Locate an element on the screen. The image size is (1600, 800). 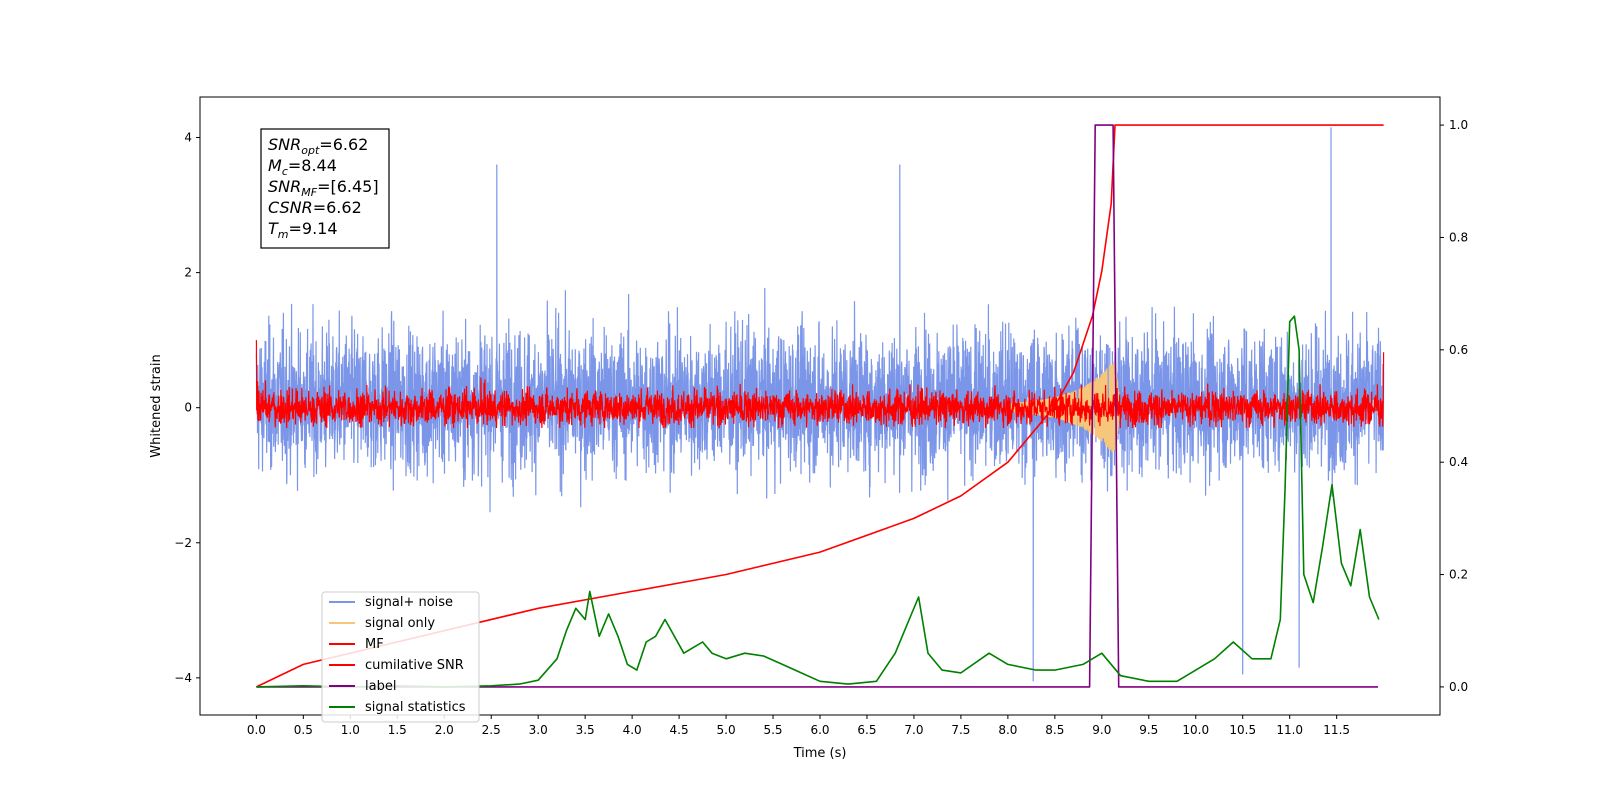
series-mf is located at coordinates (820, 384).